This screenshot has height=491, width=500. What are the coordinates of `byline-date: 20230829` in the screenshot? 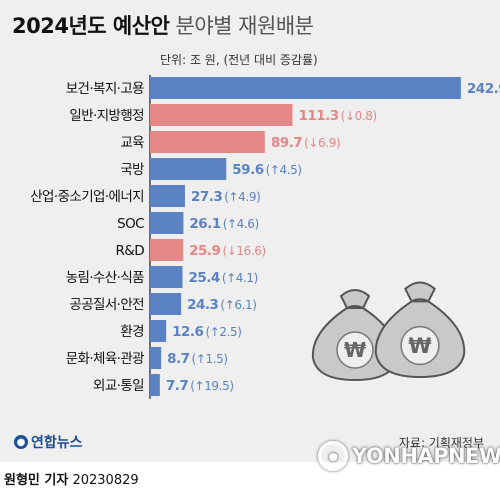 It's located at (105, 480).